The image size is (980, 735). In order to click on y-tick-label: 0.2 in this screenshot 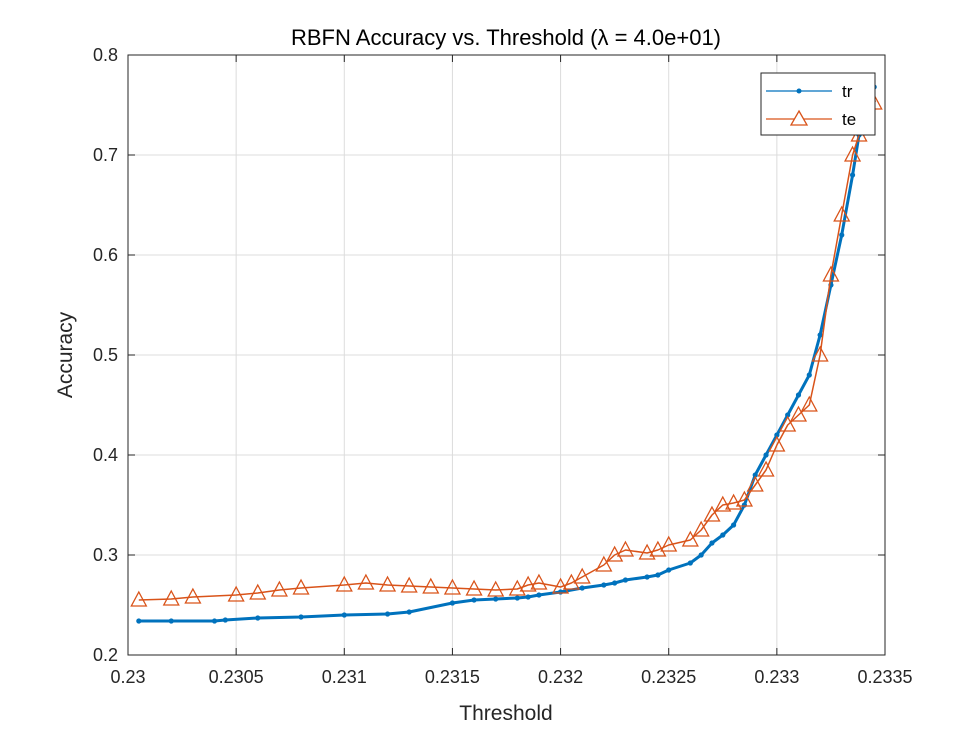, I will do `click(105, 655)`.